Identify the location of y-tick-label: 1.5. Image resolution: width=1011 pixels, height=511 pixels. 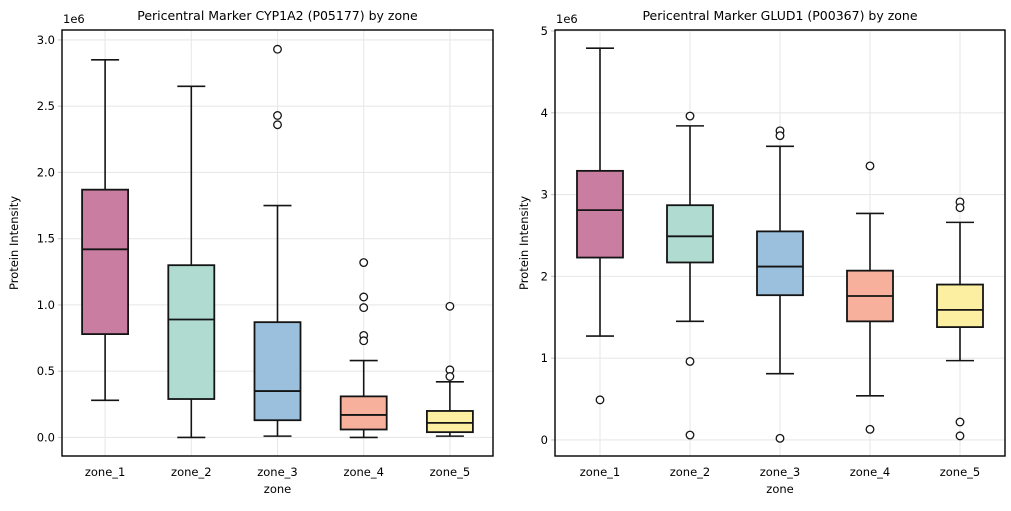
(46, 239).